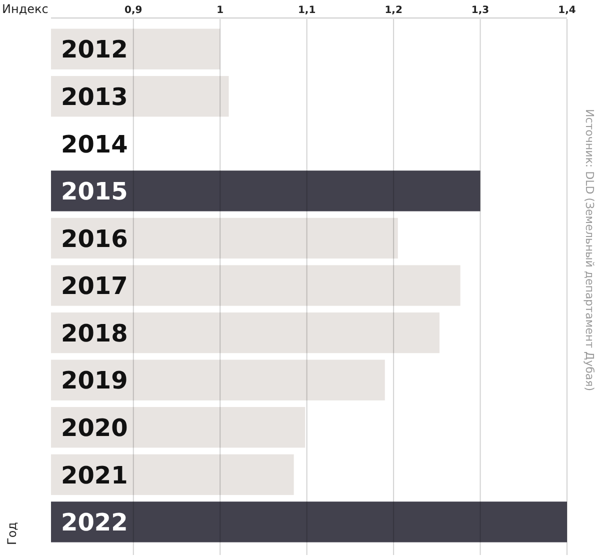 The width and height of the screenshot is (598, 559). Describe the element at coordinates (567, 10) in the screenshot. I see `x-tick-label: 1,4` at that location.